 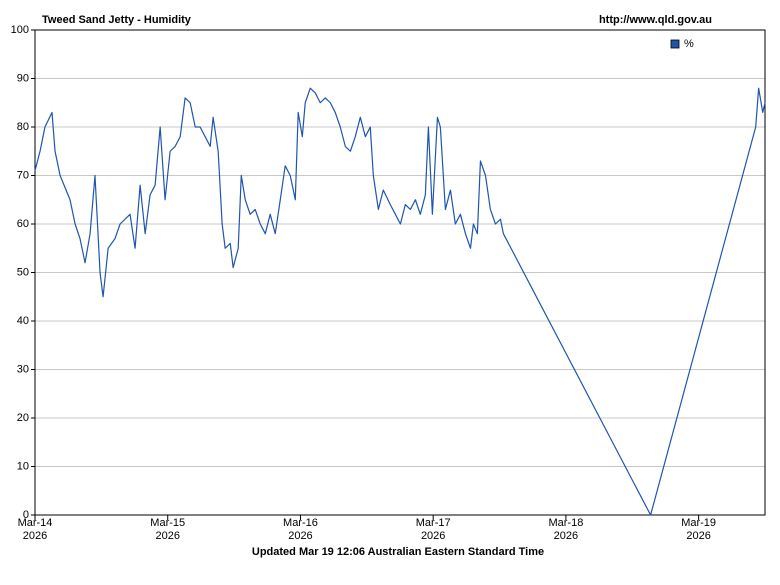 I want to click on y-tick-label: 60, so click(x=23, y=224).